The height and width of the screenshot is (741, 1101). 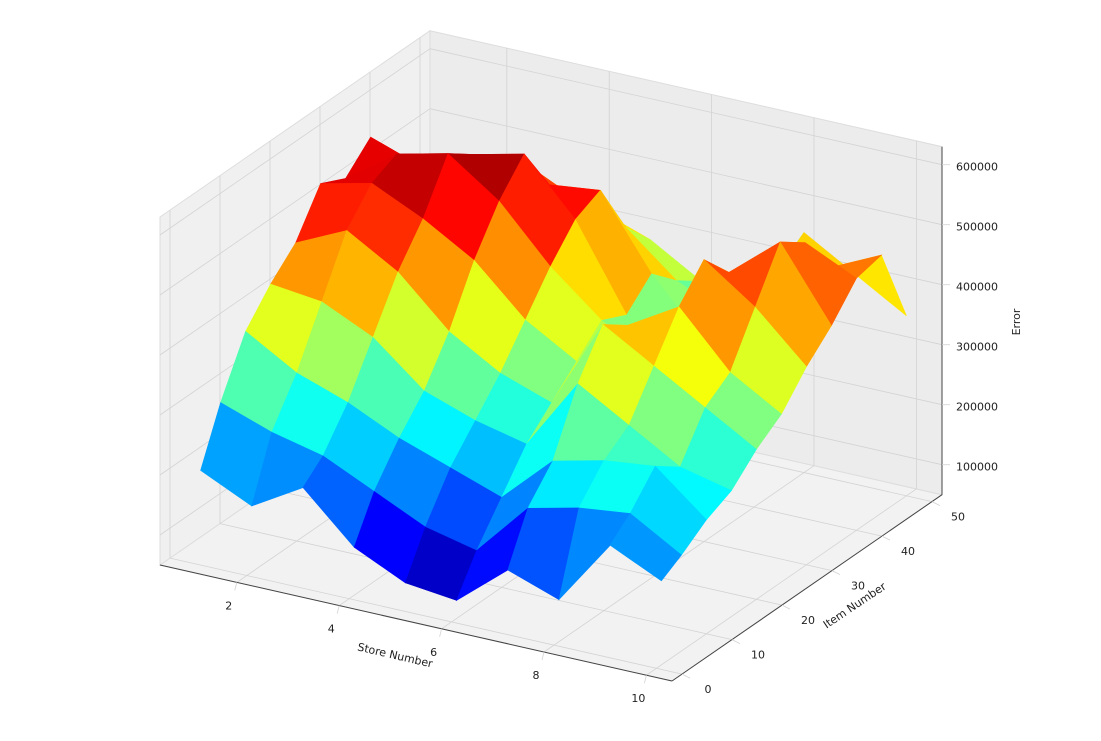 I want to click on z-tick-label: 500000, so click(x=977, y=227).